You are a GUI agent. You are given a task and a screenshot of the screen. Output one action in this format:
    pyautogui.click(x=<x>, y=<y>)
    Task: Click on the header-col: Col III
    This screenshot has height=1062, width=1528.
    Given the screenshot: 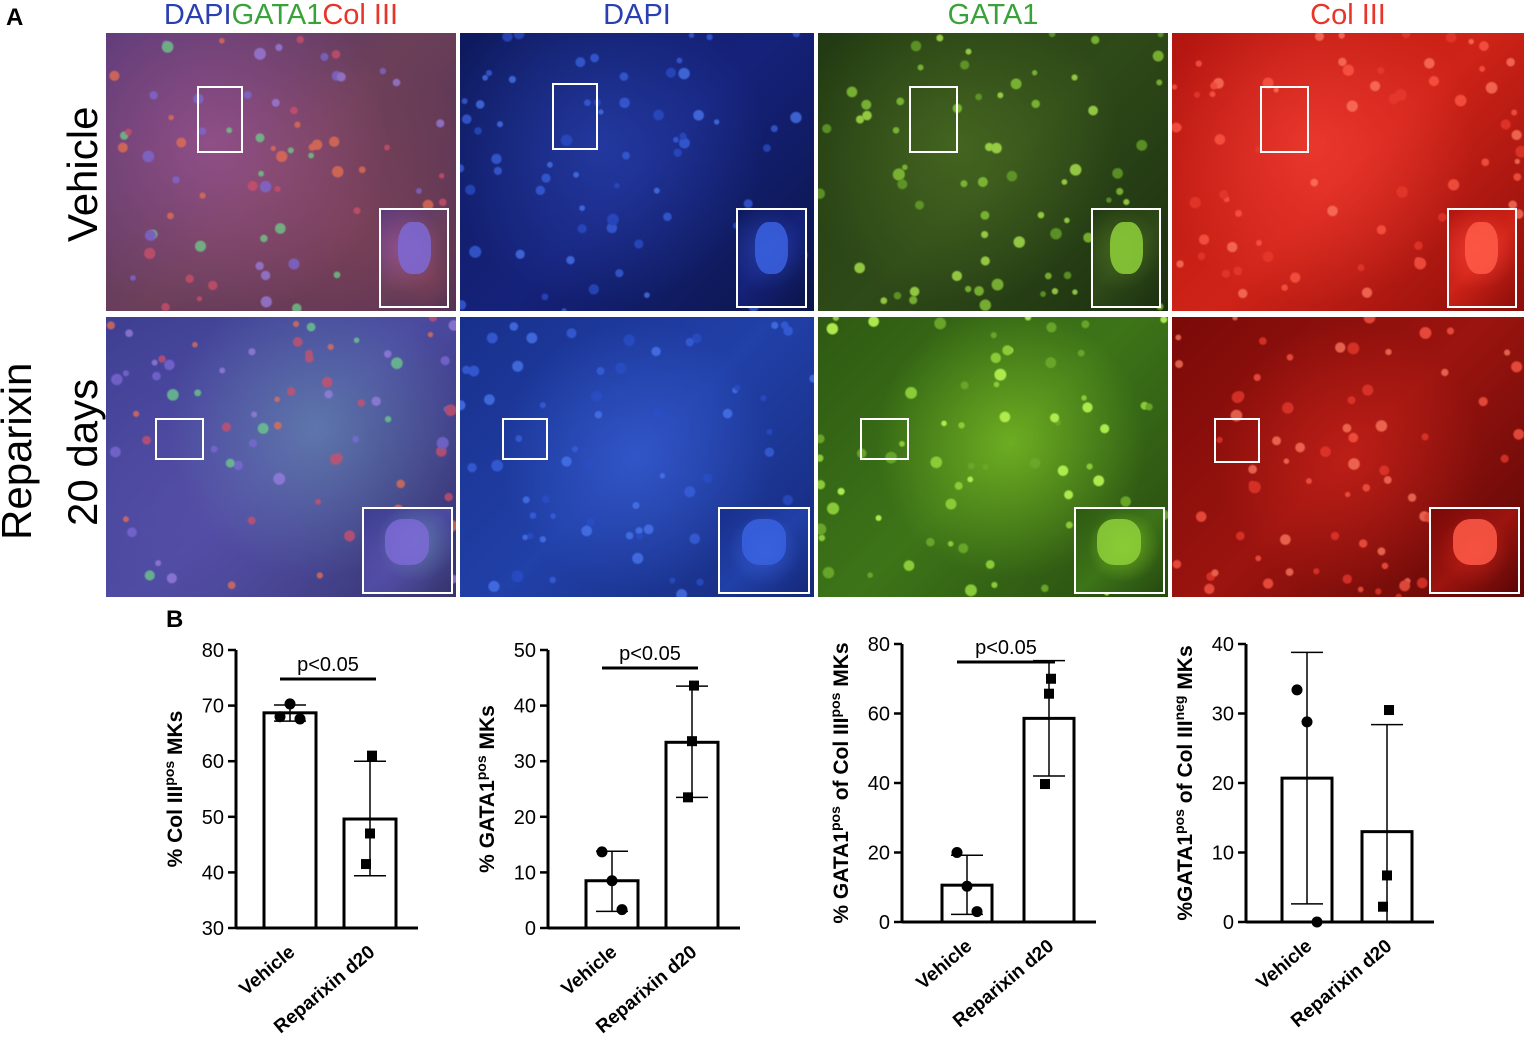 What is the action you would take?
    pyautogui.click(x=1348, y=15)
    